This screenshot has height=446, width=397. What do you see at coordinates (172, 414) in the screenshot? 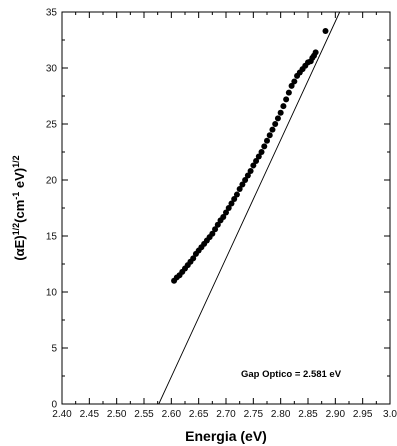
I see `x-tick-label: 2.60` at bounding box center [172, 414].